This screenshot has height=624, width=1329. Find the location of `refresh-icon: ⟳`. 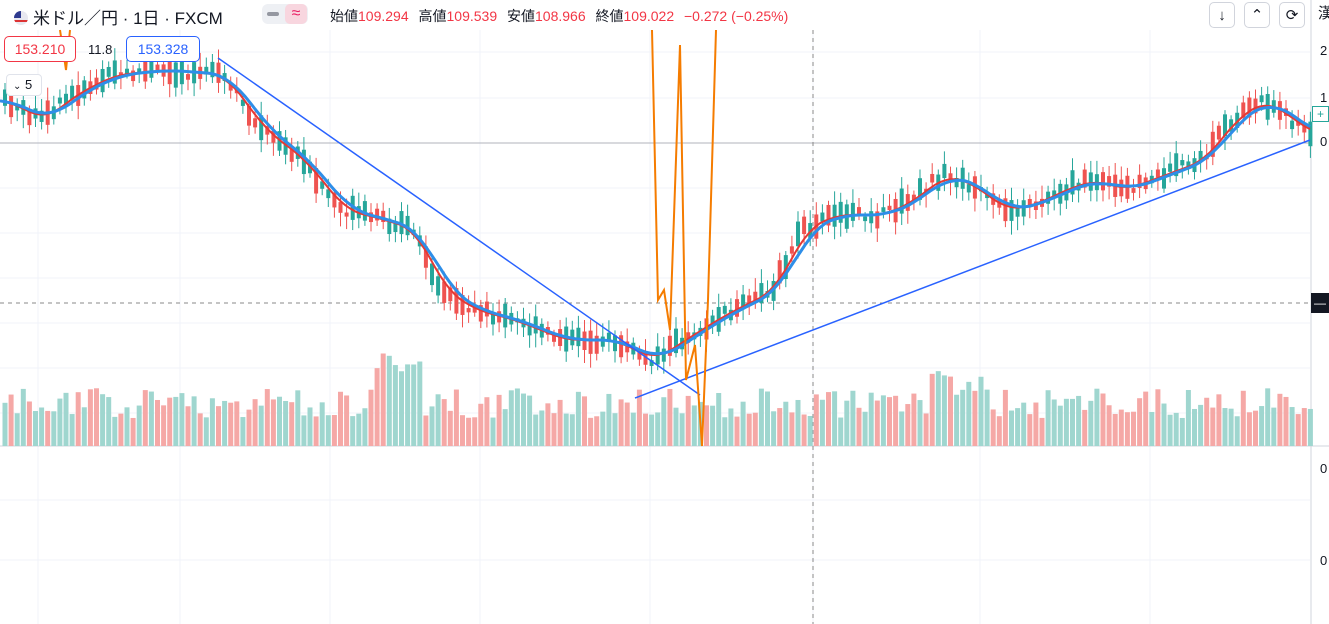

refresh-icon: ⟳ is located at coordinates (1292, 15).